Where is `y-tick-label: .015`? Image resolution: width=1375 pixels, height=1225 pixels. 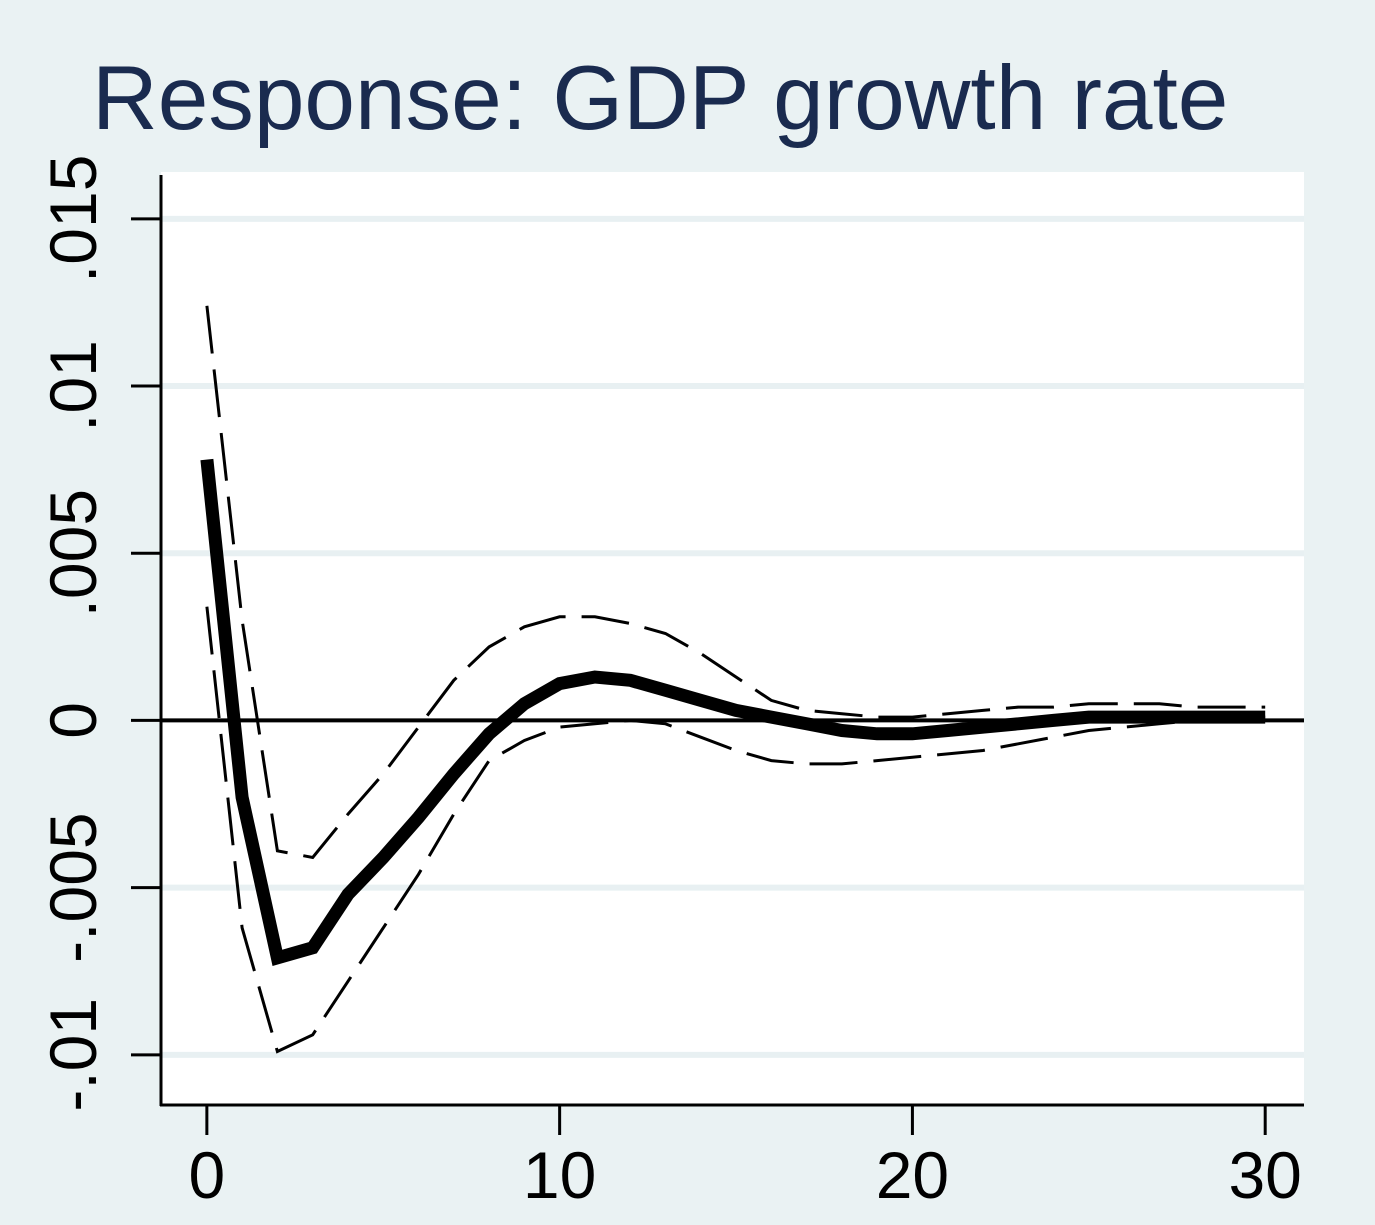 y-tick-label: .015 is located at coordinates (73, 219).